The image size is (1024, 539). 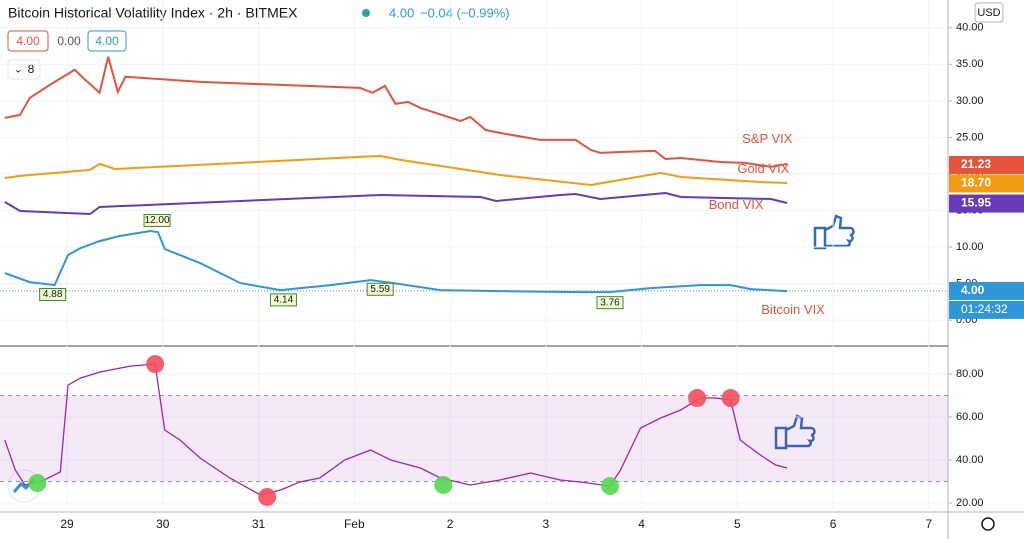 I want to click on annotation-label: 4.88, so click(x=53, y=294).